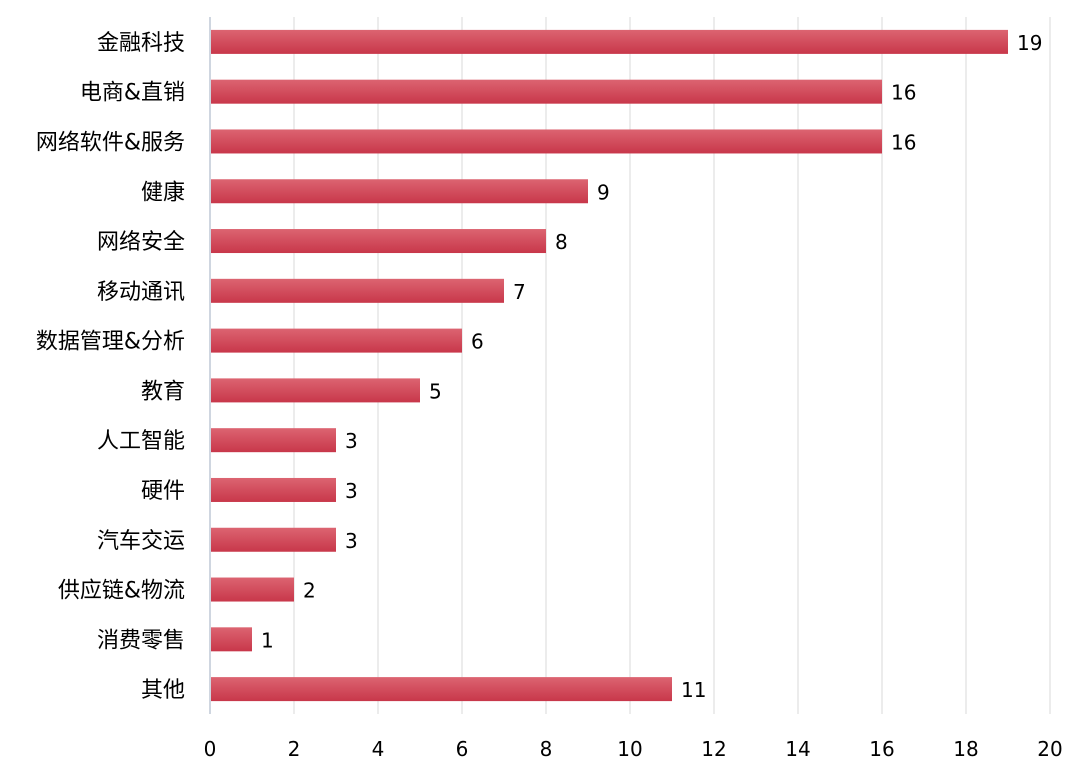 This screenshot has height=777, width=1080. Describe the element at coordinates (110, 142) in the screenshot. I see `category-label: 网络软件&服务` at that location.